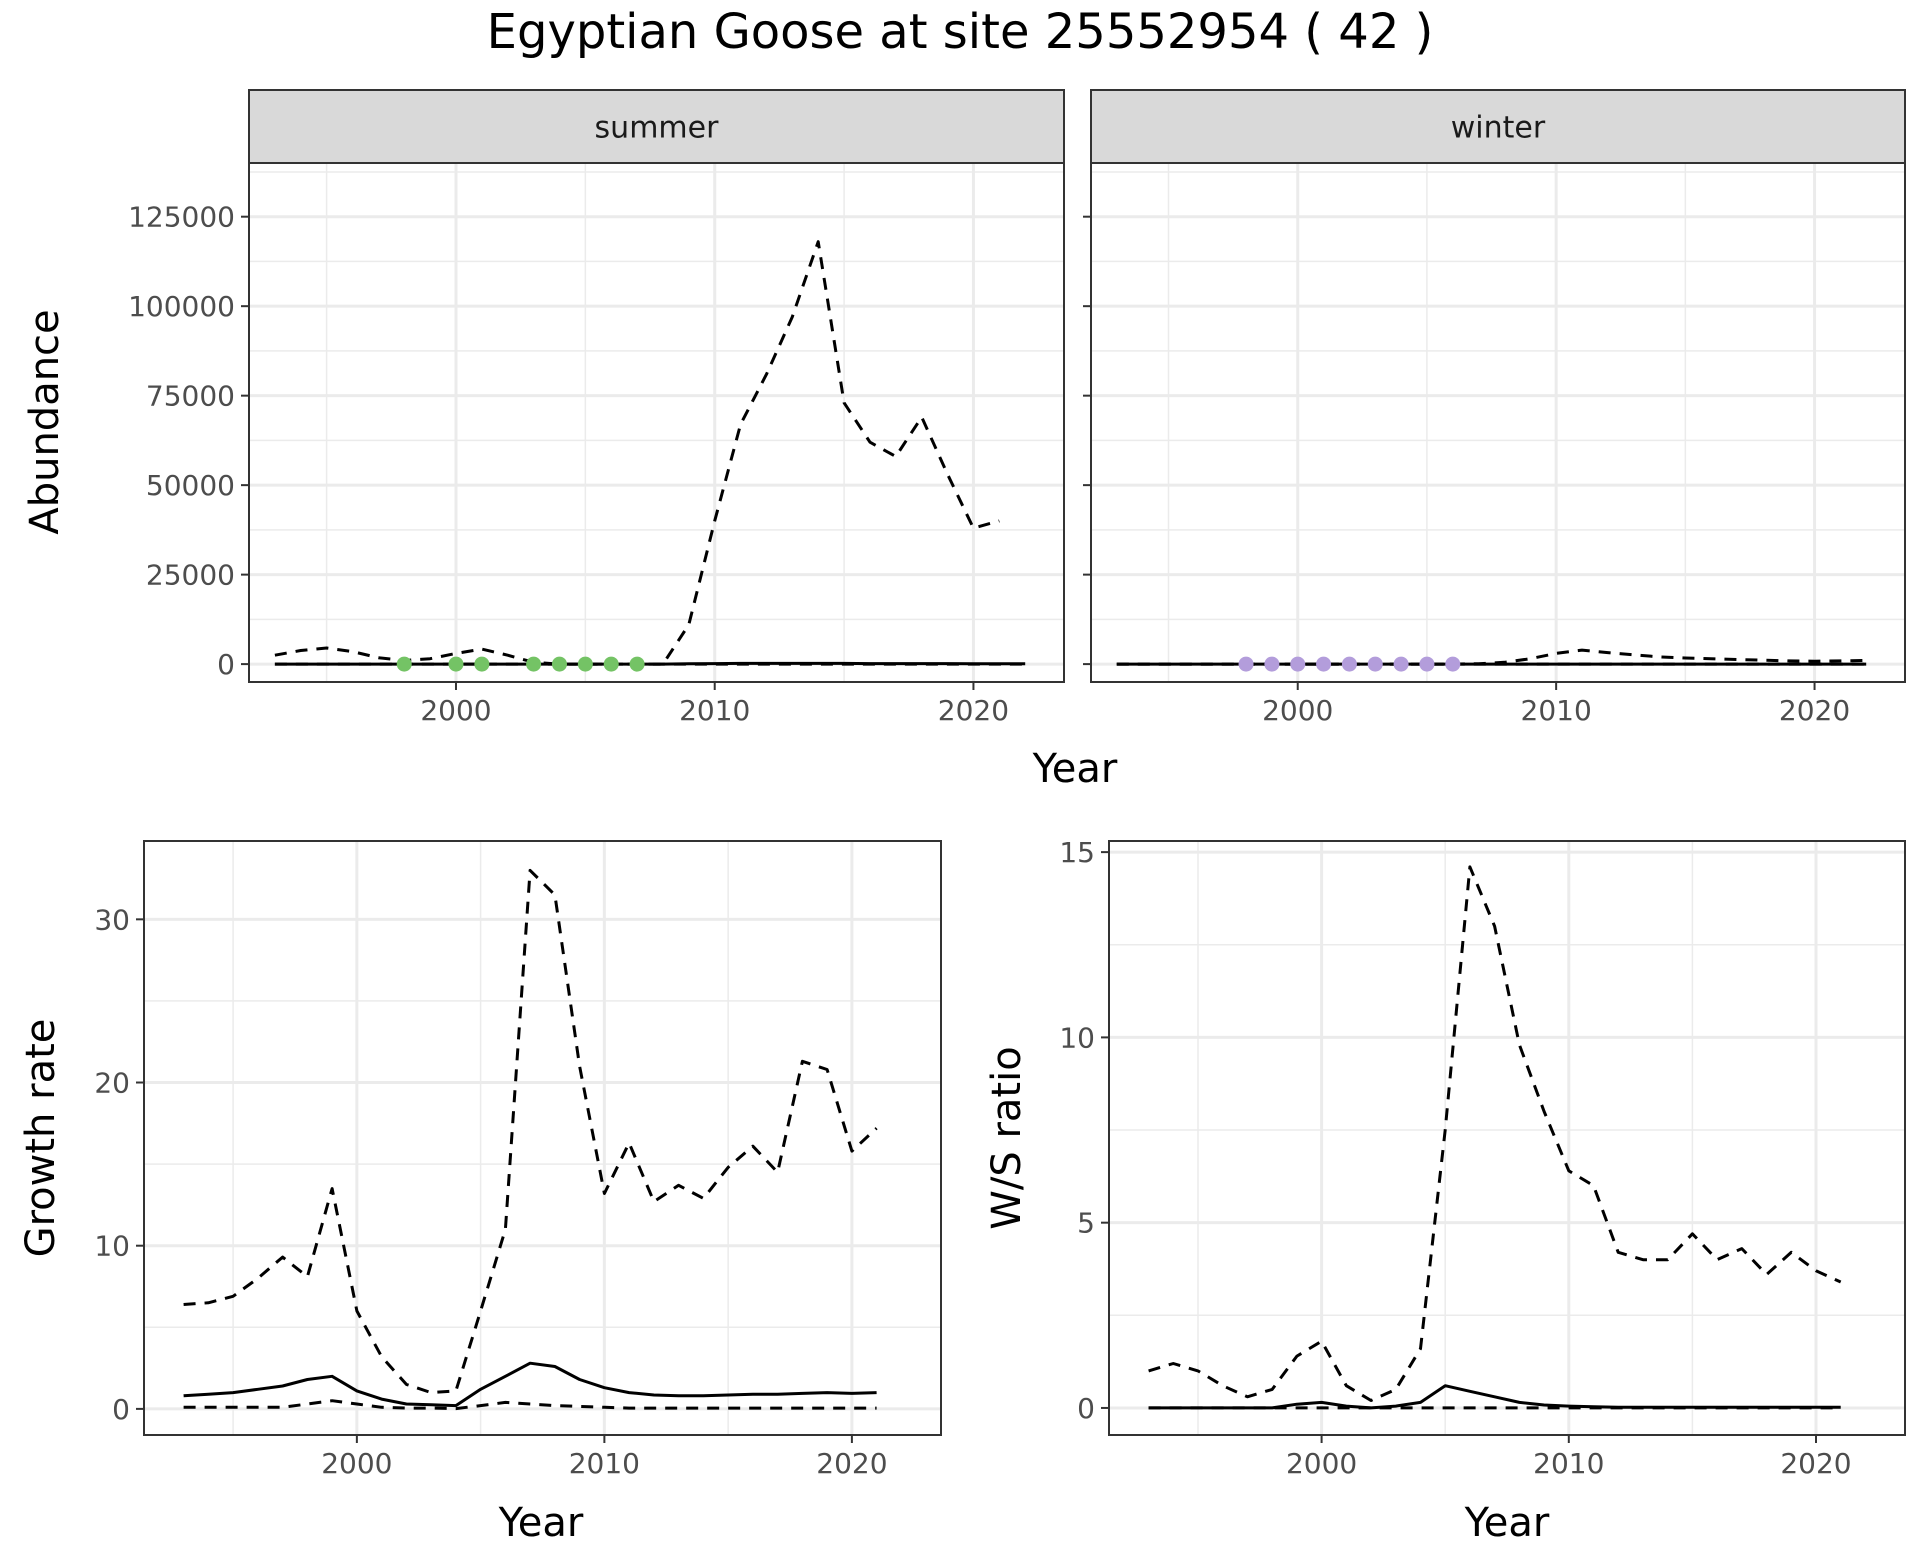  What do you see at coordinates (1077, 852) in the screenshot?
I see `y-tick-label: 15` at bounding box center [1077, 852].